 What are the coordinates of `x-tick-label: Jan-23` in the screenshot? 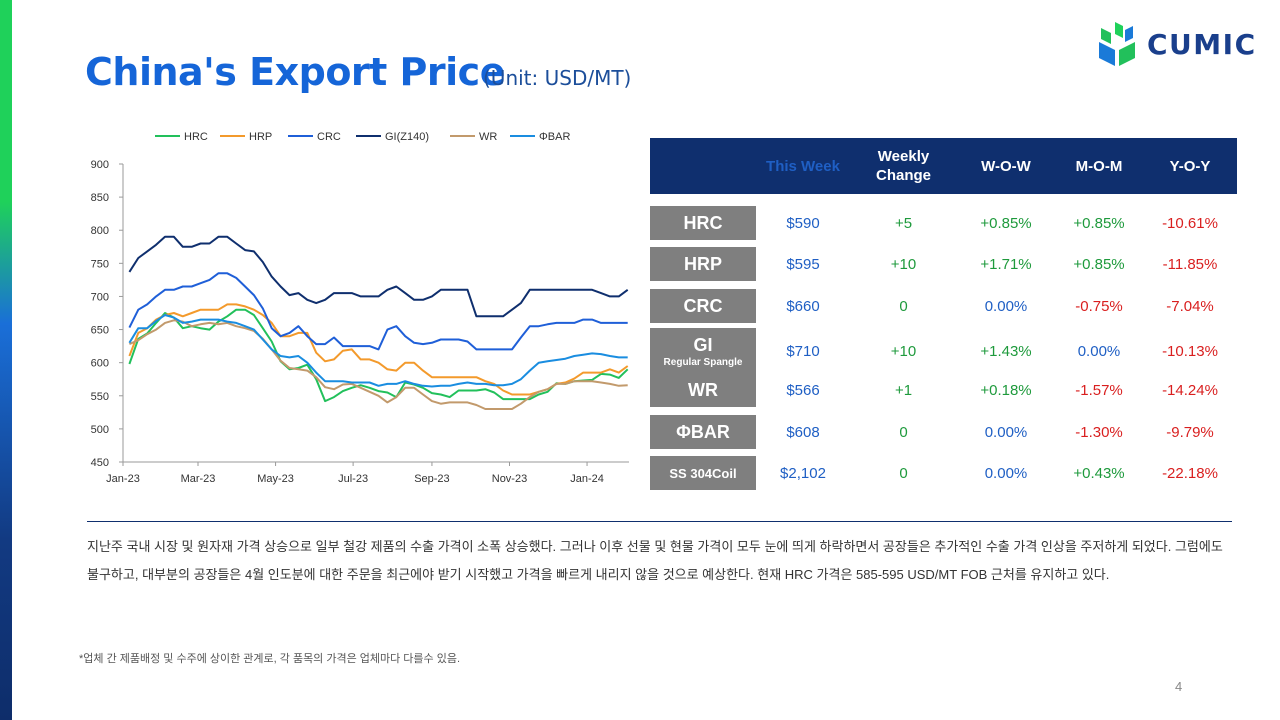 It's located at (123, 479).